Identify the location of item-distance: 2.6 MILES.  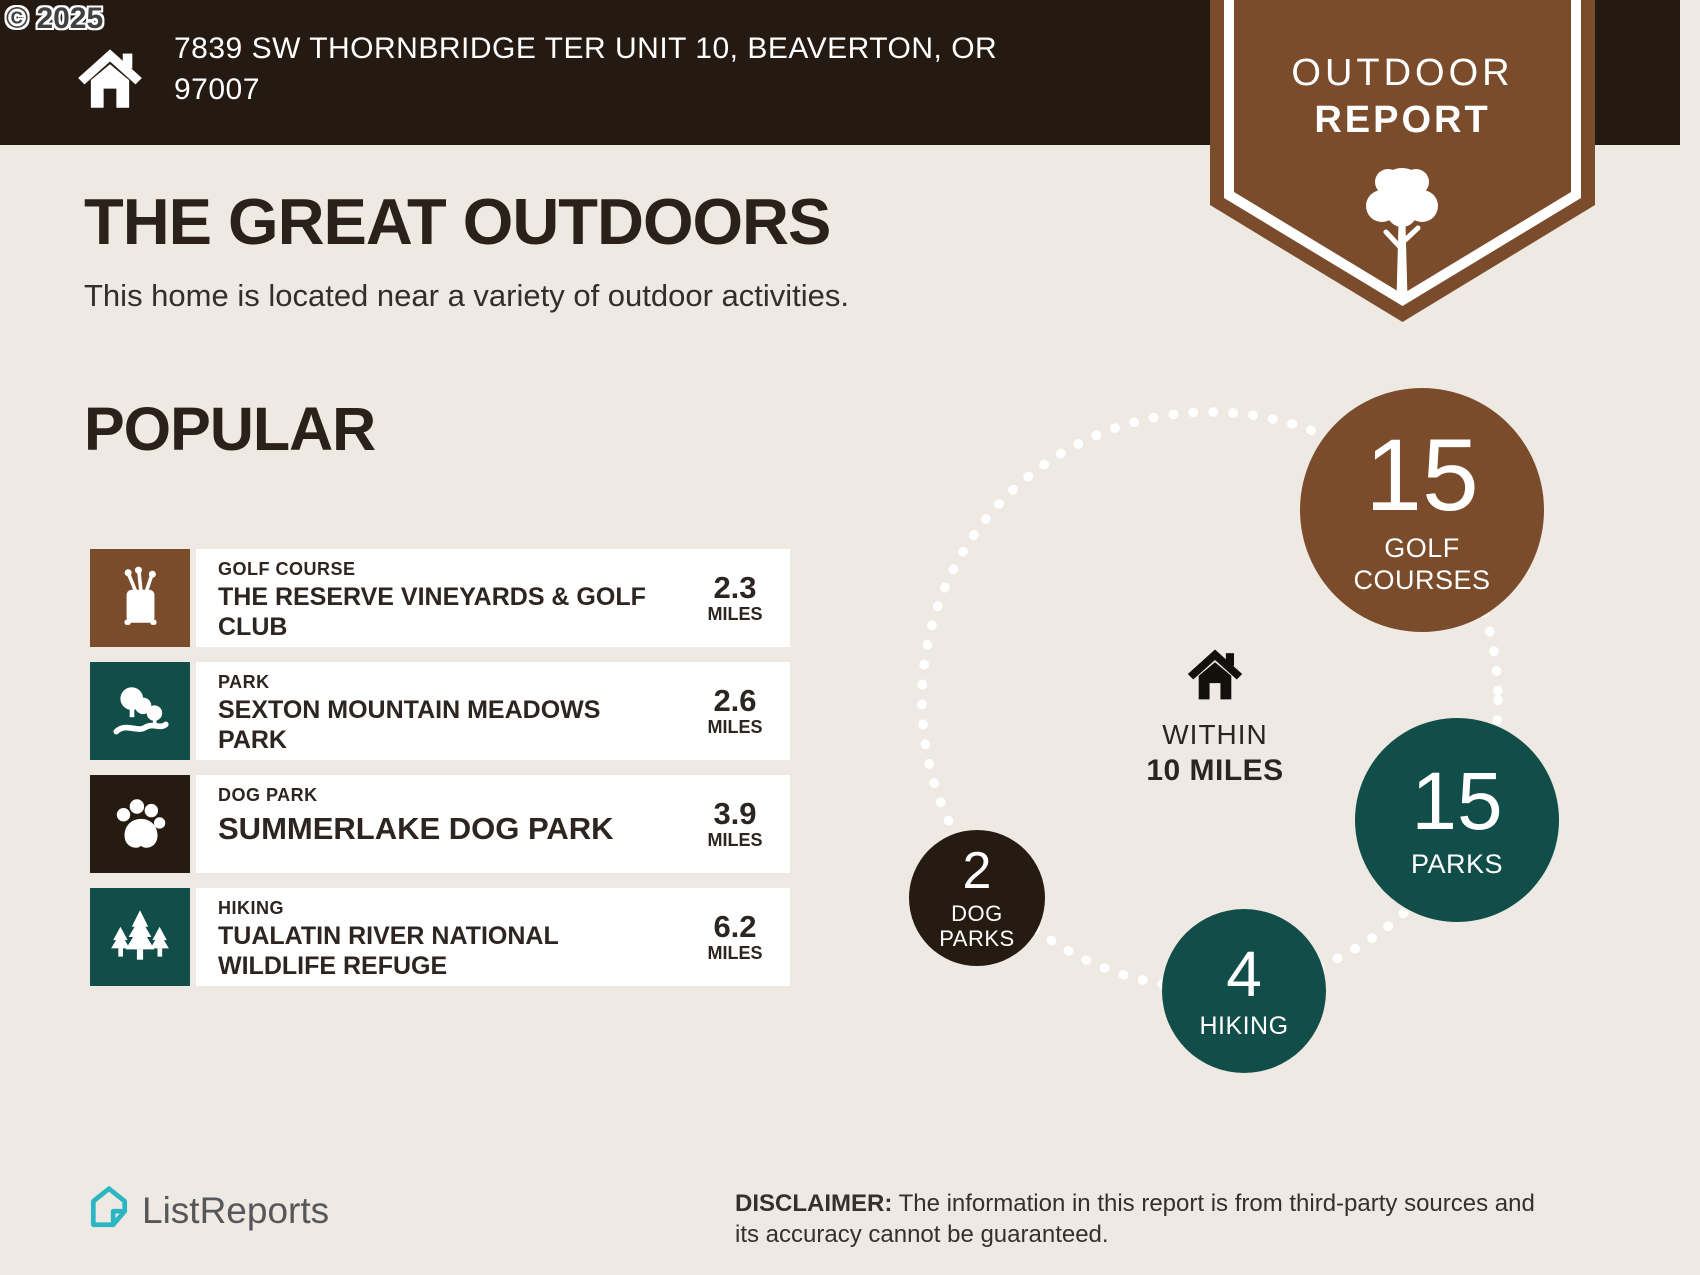
(735, 710).